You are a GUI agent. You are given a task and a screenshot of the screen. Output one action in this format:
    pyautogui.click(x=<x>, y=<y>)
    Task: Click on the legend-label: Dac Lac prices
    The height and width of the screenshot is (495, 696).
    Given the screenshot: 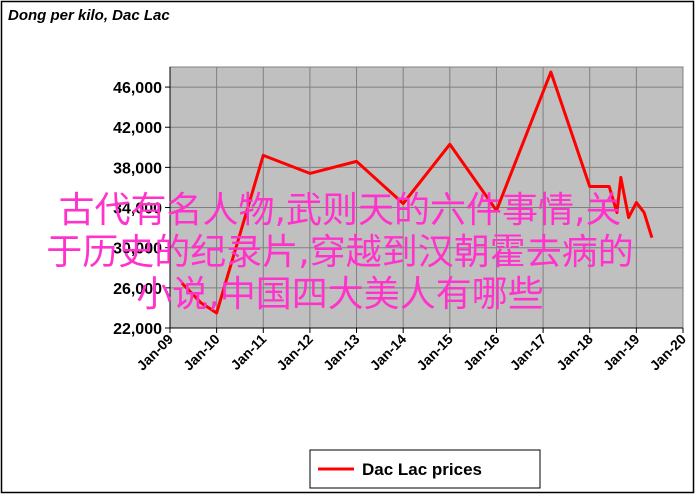 What is the action you would take?
    pyautogui.click(x=422, y=469)
    